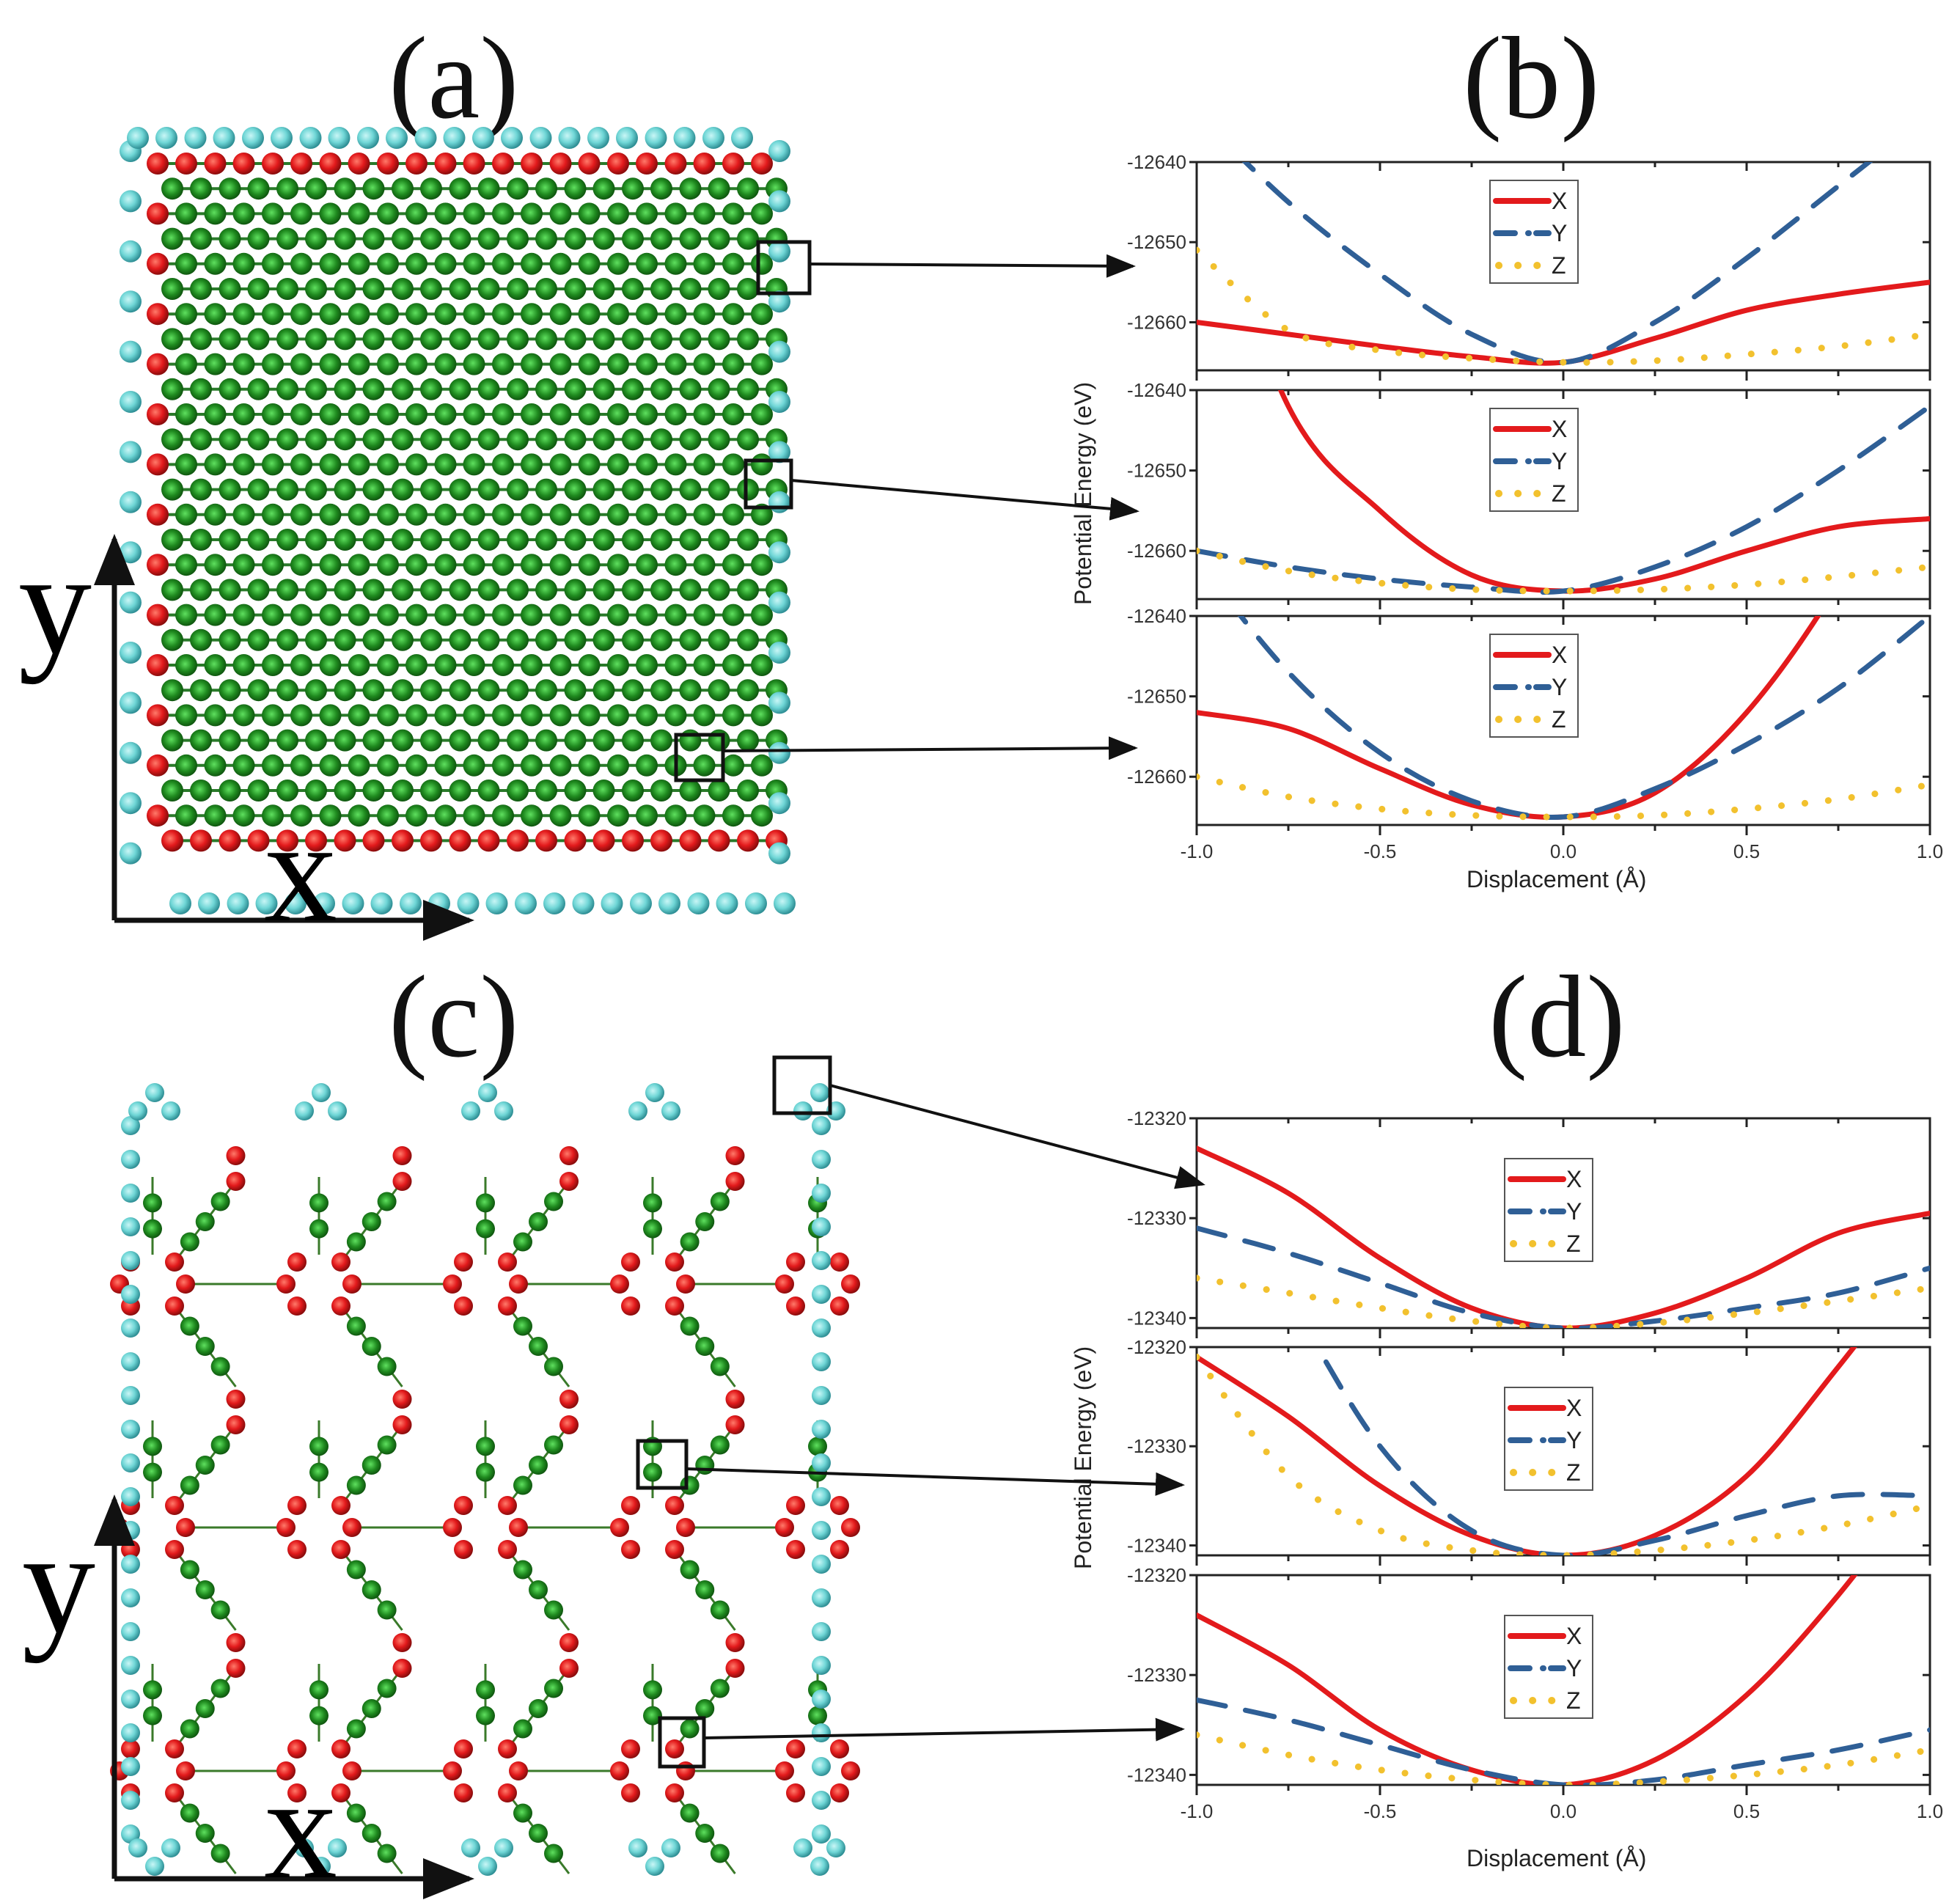 The width and height of the screenshot is (1960, 1900). Describe the element at coordinates (300, 1824) in the screenshot. I see `axis-label-x-c: x` at that location.